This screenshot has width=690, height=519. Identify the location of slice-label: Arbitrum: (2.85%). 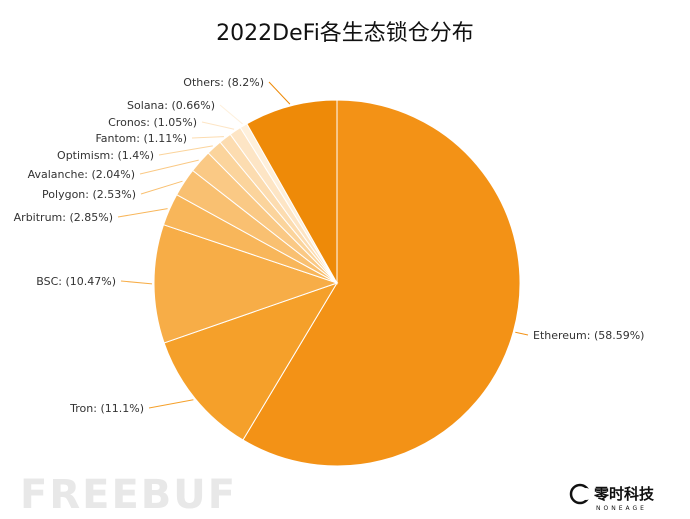
(63, 217).